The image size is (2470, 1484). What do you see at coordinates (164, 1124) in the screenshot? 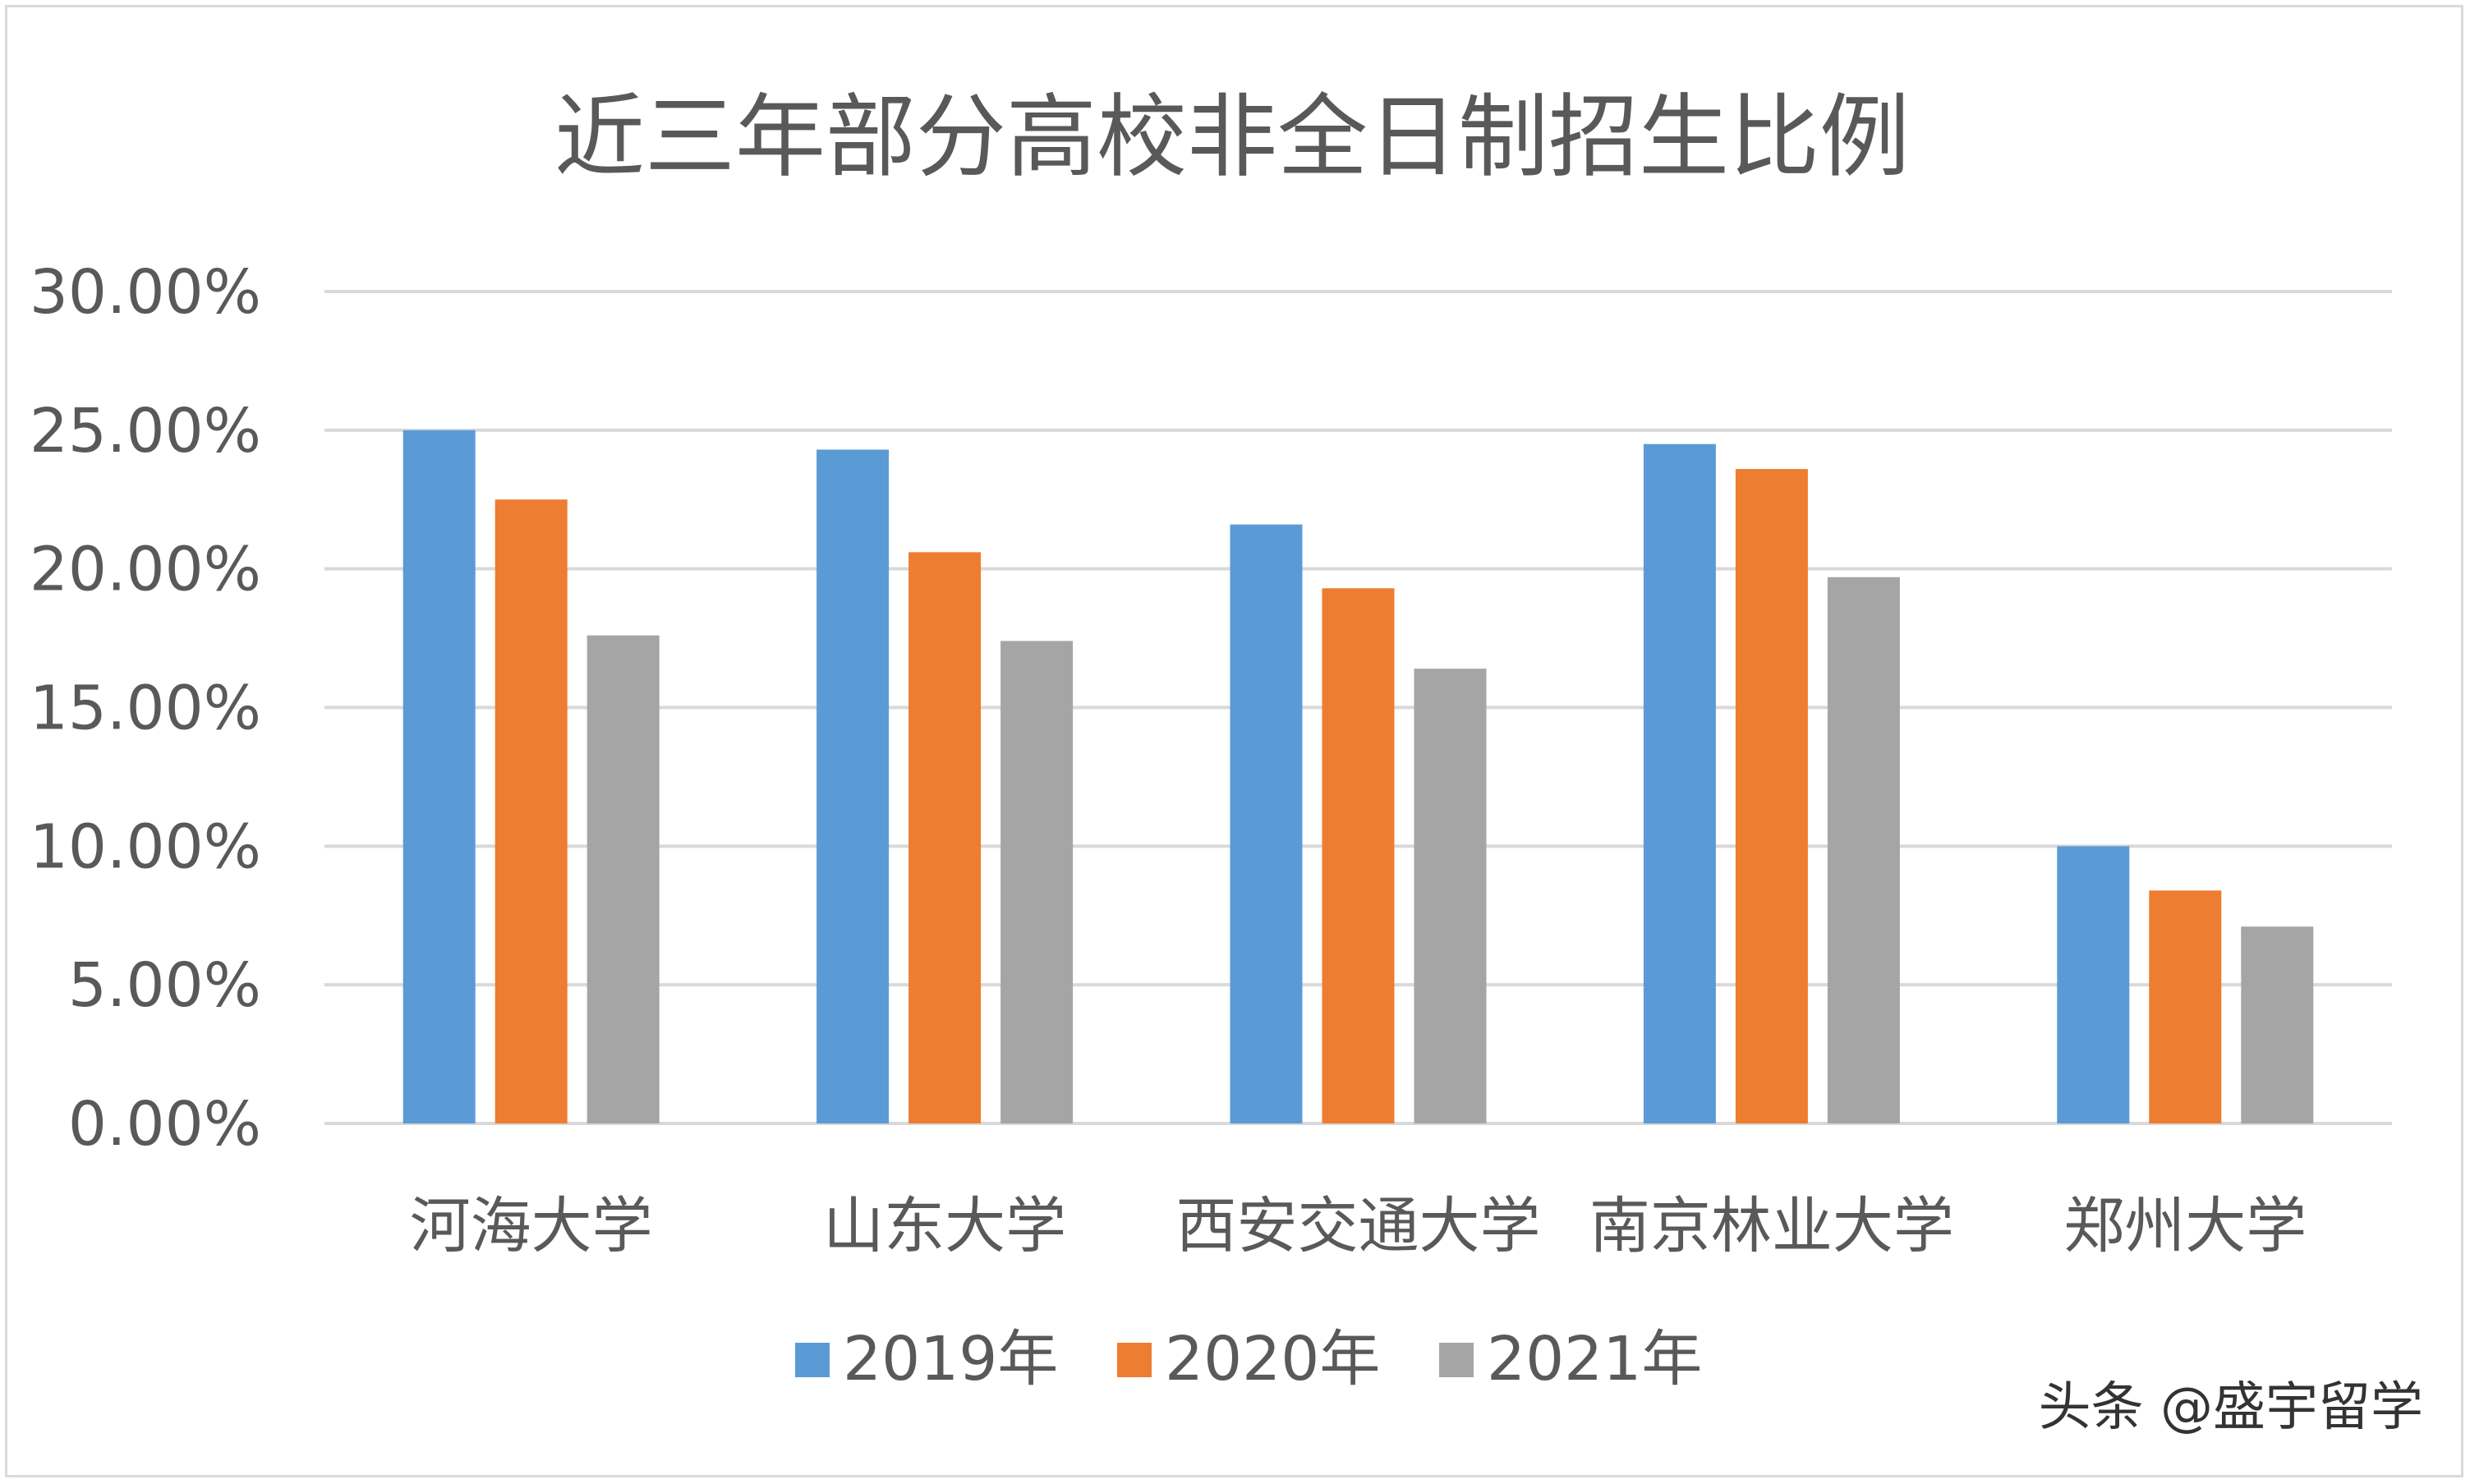
I see `y-tick-label-0: 0.00%` at bounding box center [164, 1124].